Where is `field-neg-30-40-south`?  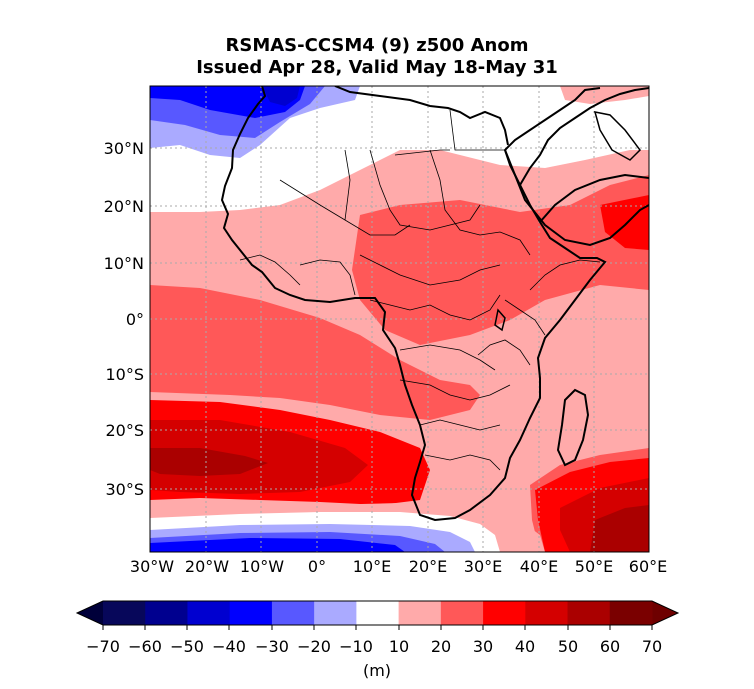
field-neg-30-40-south is located at coordinates (277, 545).